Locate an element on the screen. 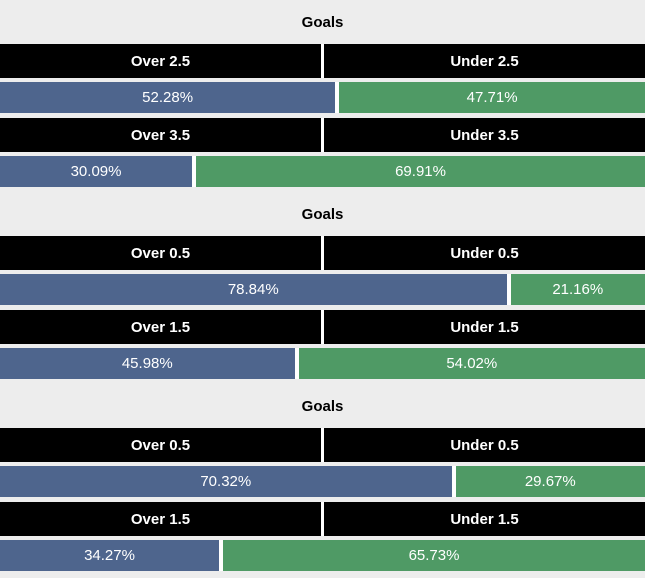 The height and width of the screenshot is (578, 645). under-label-cell: Under 3.5 is located at coordinates (484, 135).